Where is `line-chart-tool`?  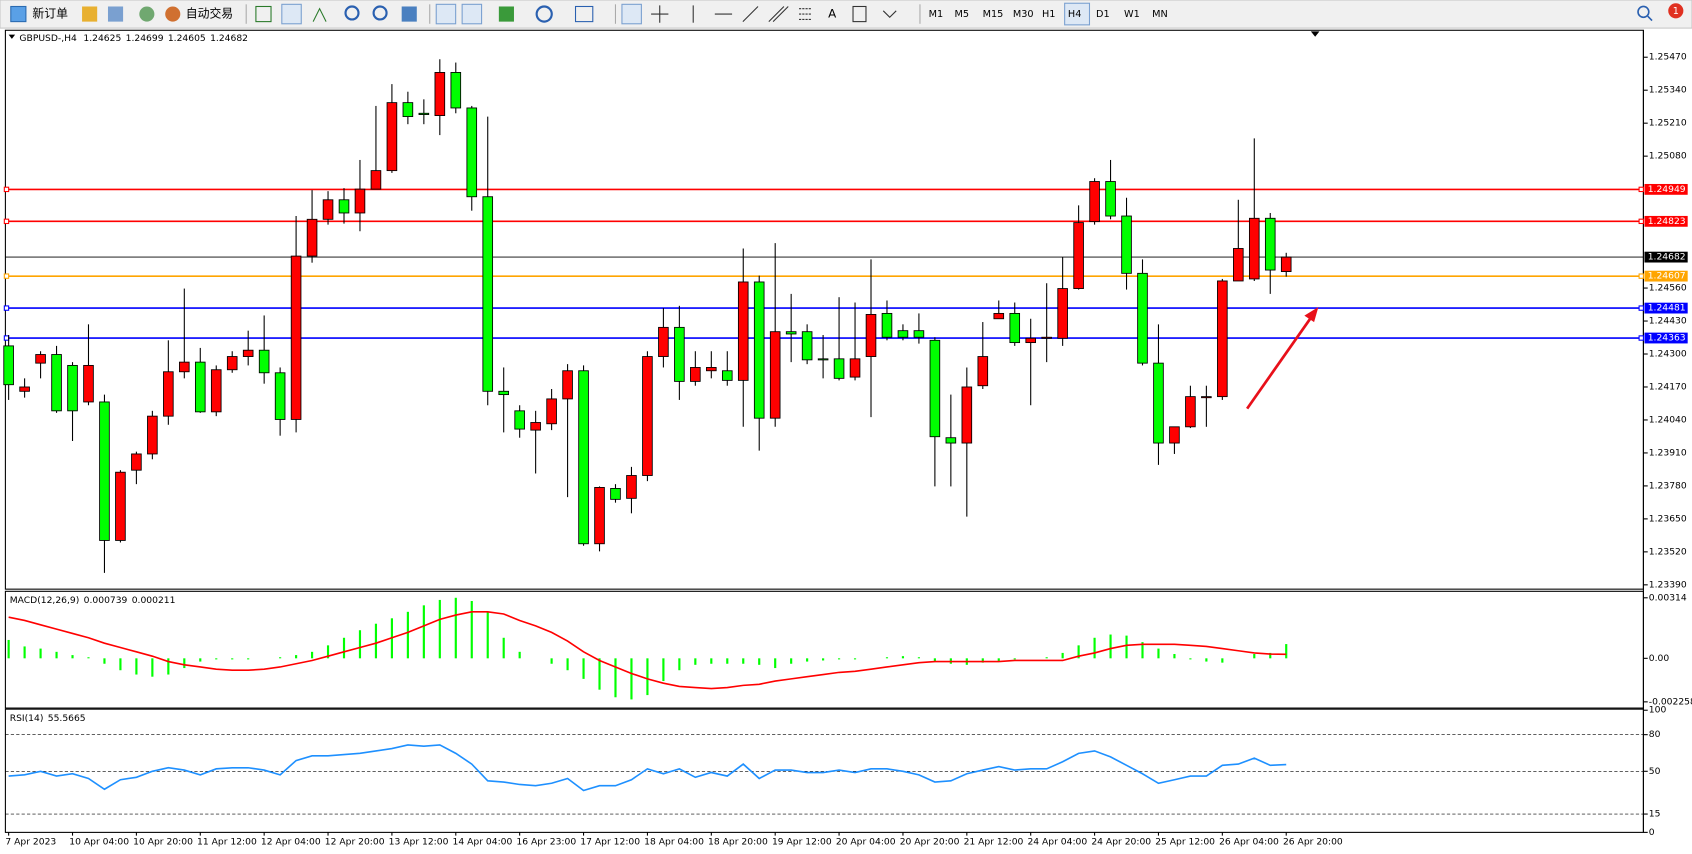
line-chart-tool is located at coordinates (319, 14).